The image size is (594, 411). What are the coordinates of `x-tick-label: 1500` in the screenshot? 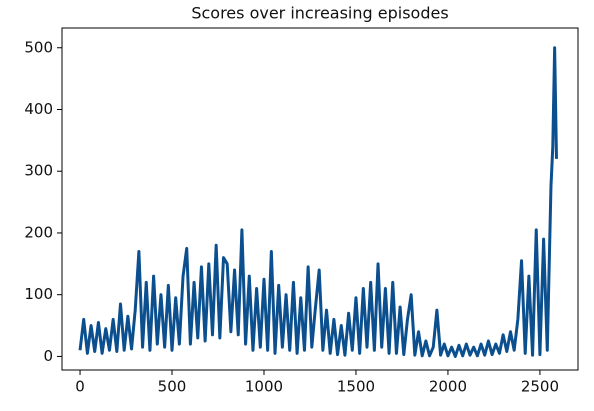 It's located at (356, 387).